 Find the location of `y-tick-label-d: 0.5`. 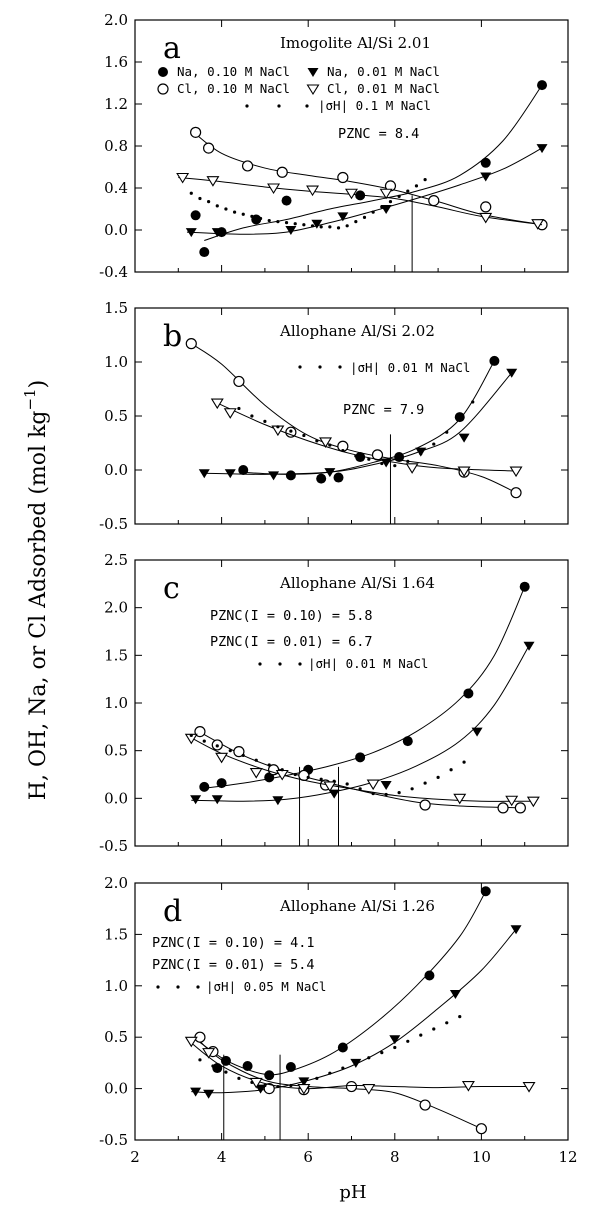

y-tick-label-d: 0.5 is located at coordinates (116, 1037).